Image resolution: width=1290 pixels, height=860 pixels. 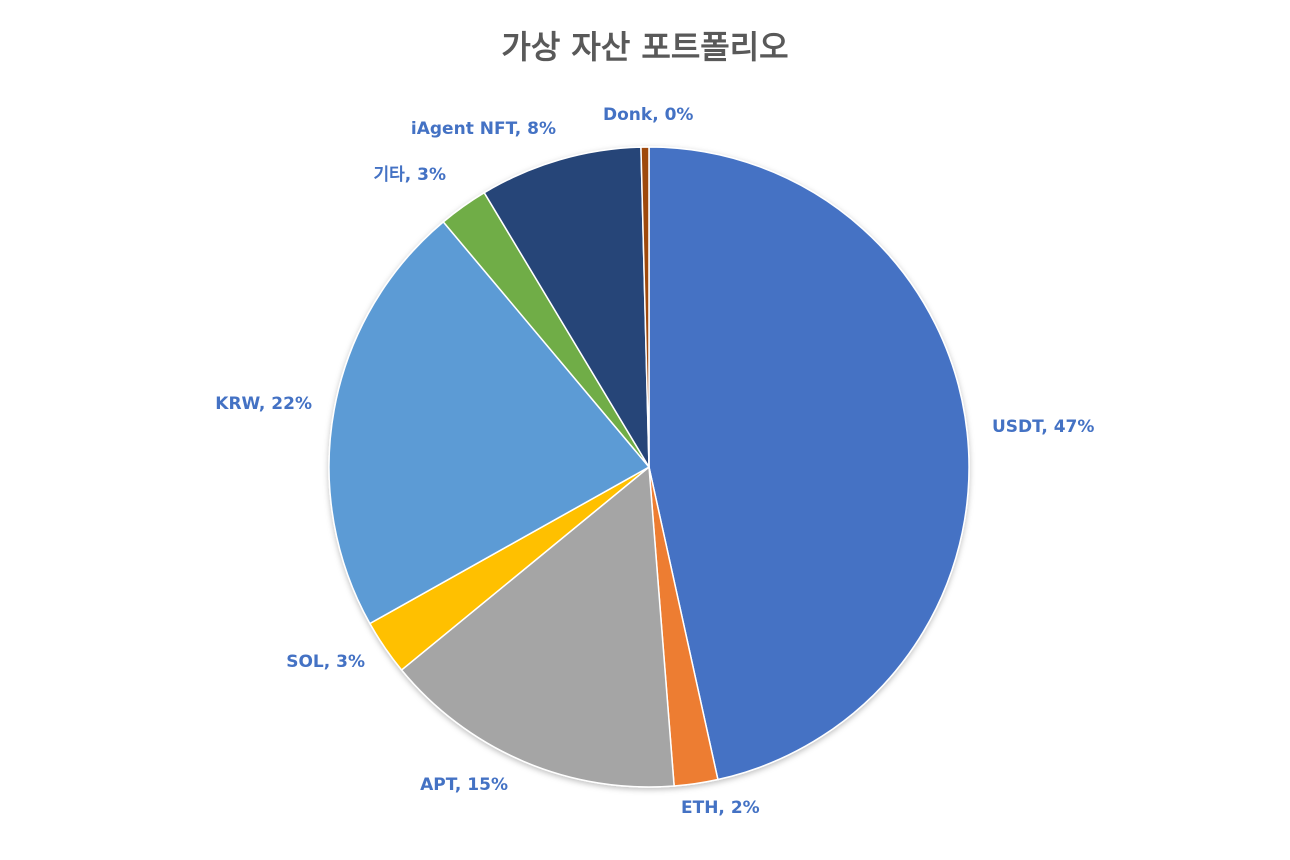 What do you see at coordinates (566, 308) in the screenshot?
I see `slice-iagent-nft` at bounding box center [566, 308].